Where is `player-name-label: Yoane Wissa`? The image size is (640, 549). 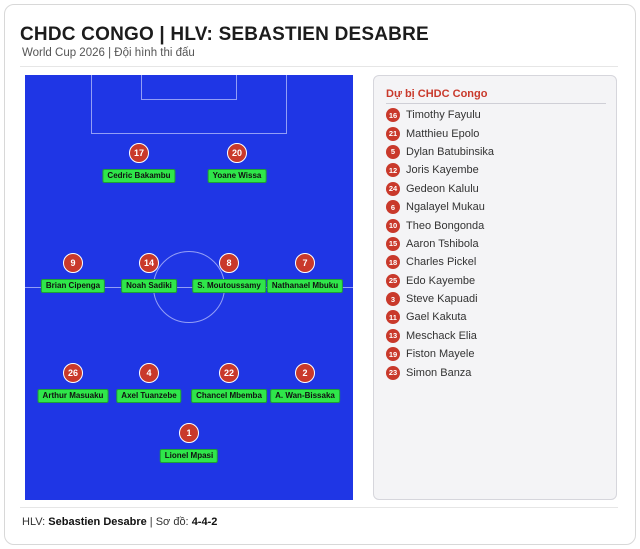
player-name-label: Yoane Wissa is located at coordinates (237, 176).